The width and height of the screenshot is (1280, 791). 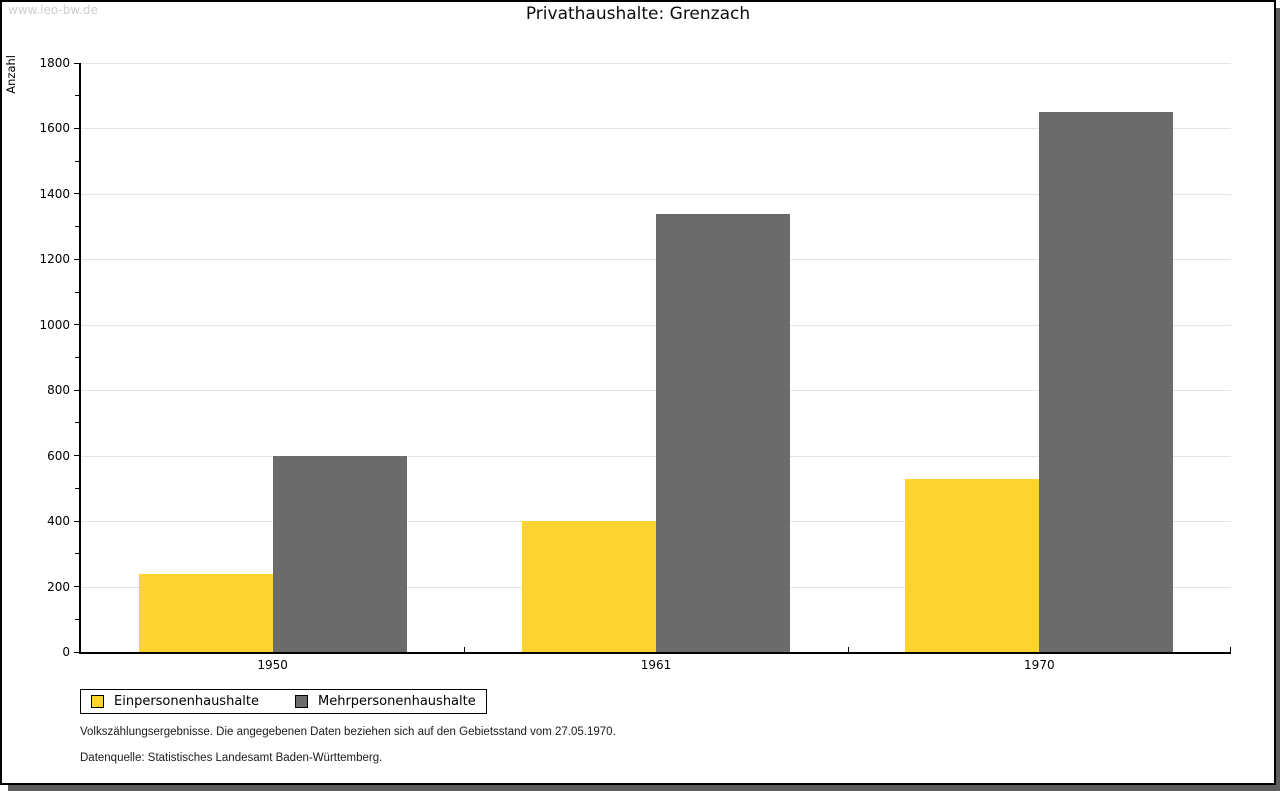 I want to click on bar-einpersonenhaushalte-1950, so click(x=206, y=613).